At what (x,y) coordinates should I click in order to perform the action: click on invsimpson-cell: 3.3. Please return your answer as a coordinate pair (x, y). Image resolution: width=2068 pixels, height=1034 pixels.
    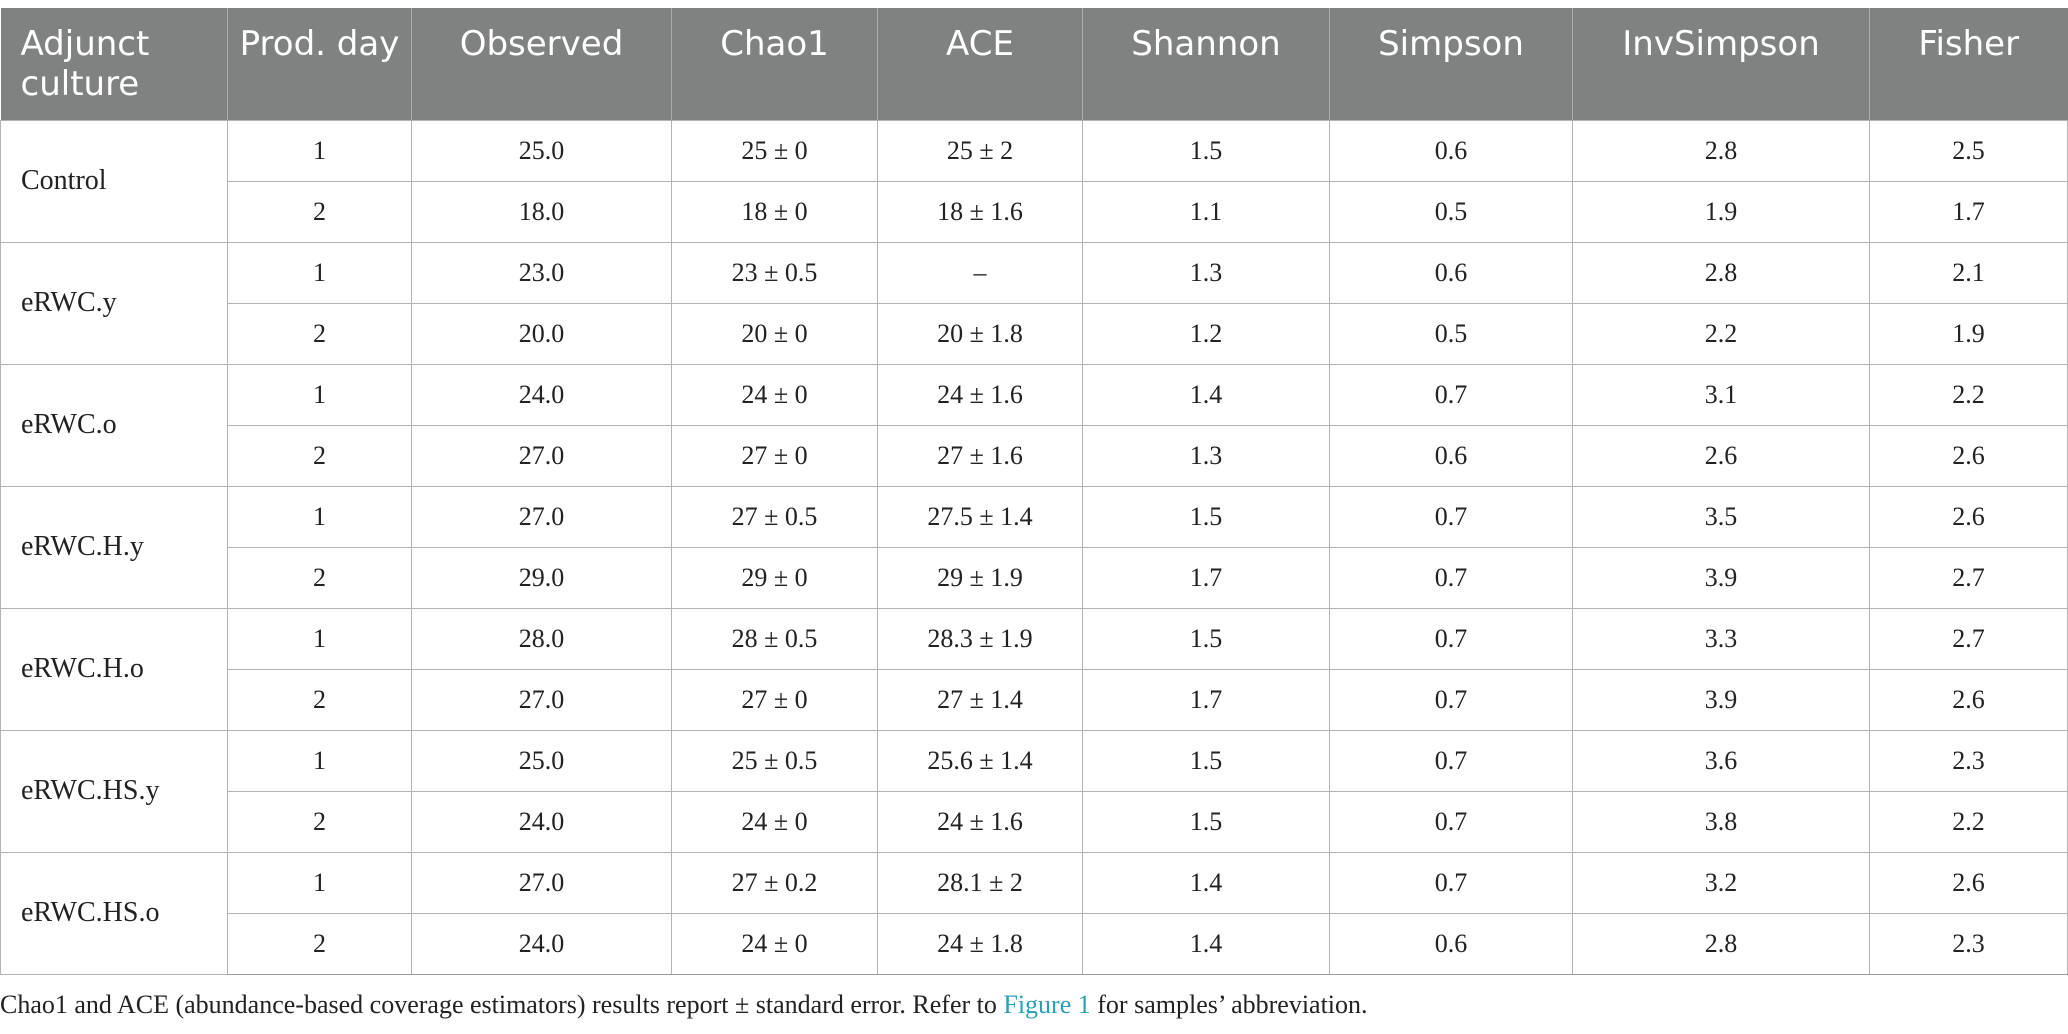
    Looking at the image, I should click on (1721, 638).